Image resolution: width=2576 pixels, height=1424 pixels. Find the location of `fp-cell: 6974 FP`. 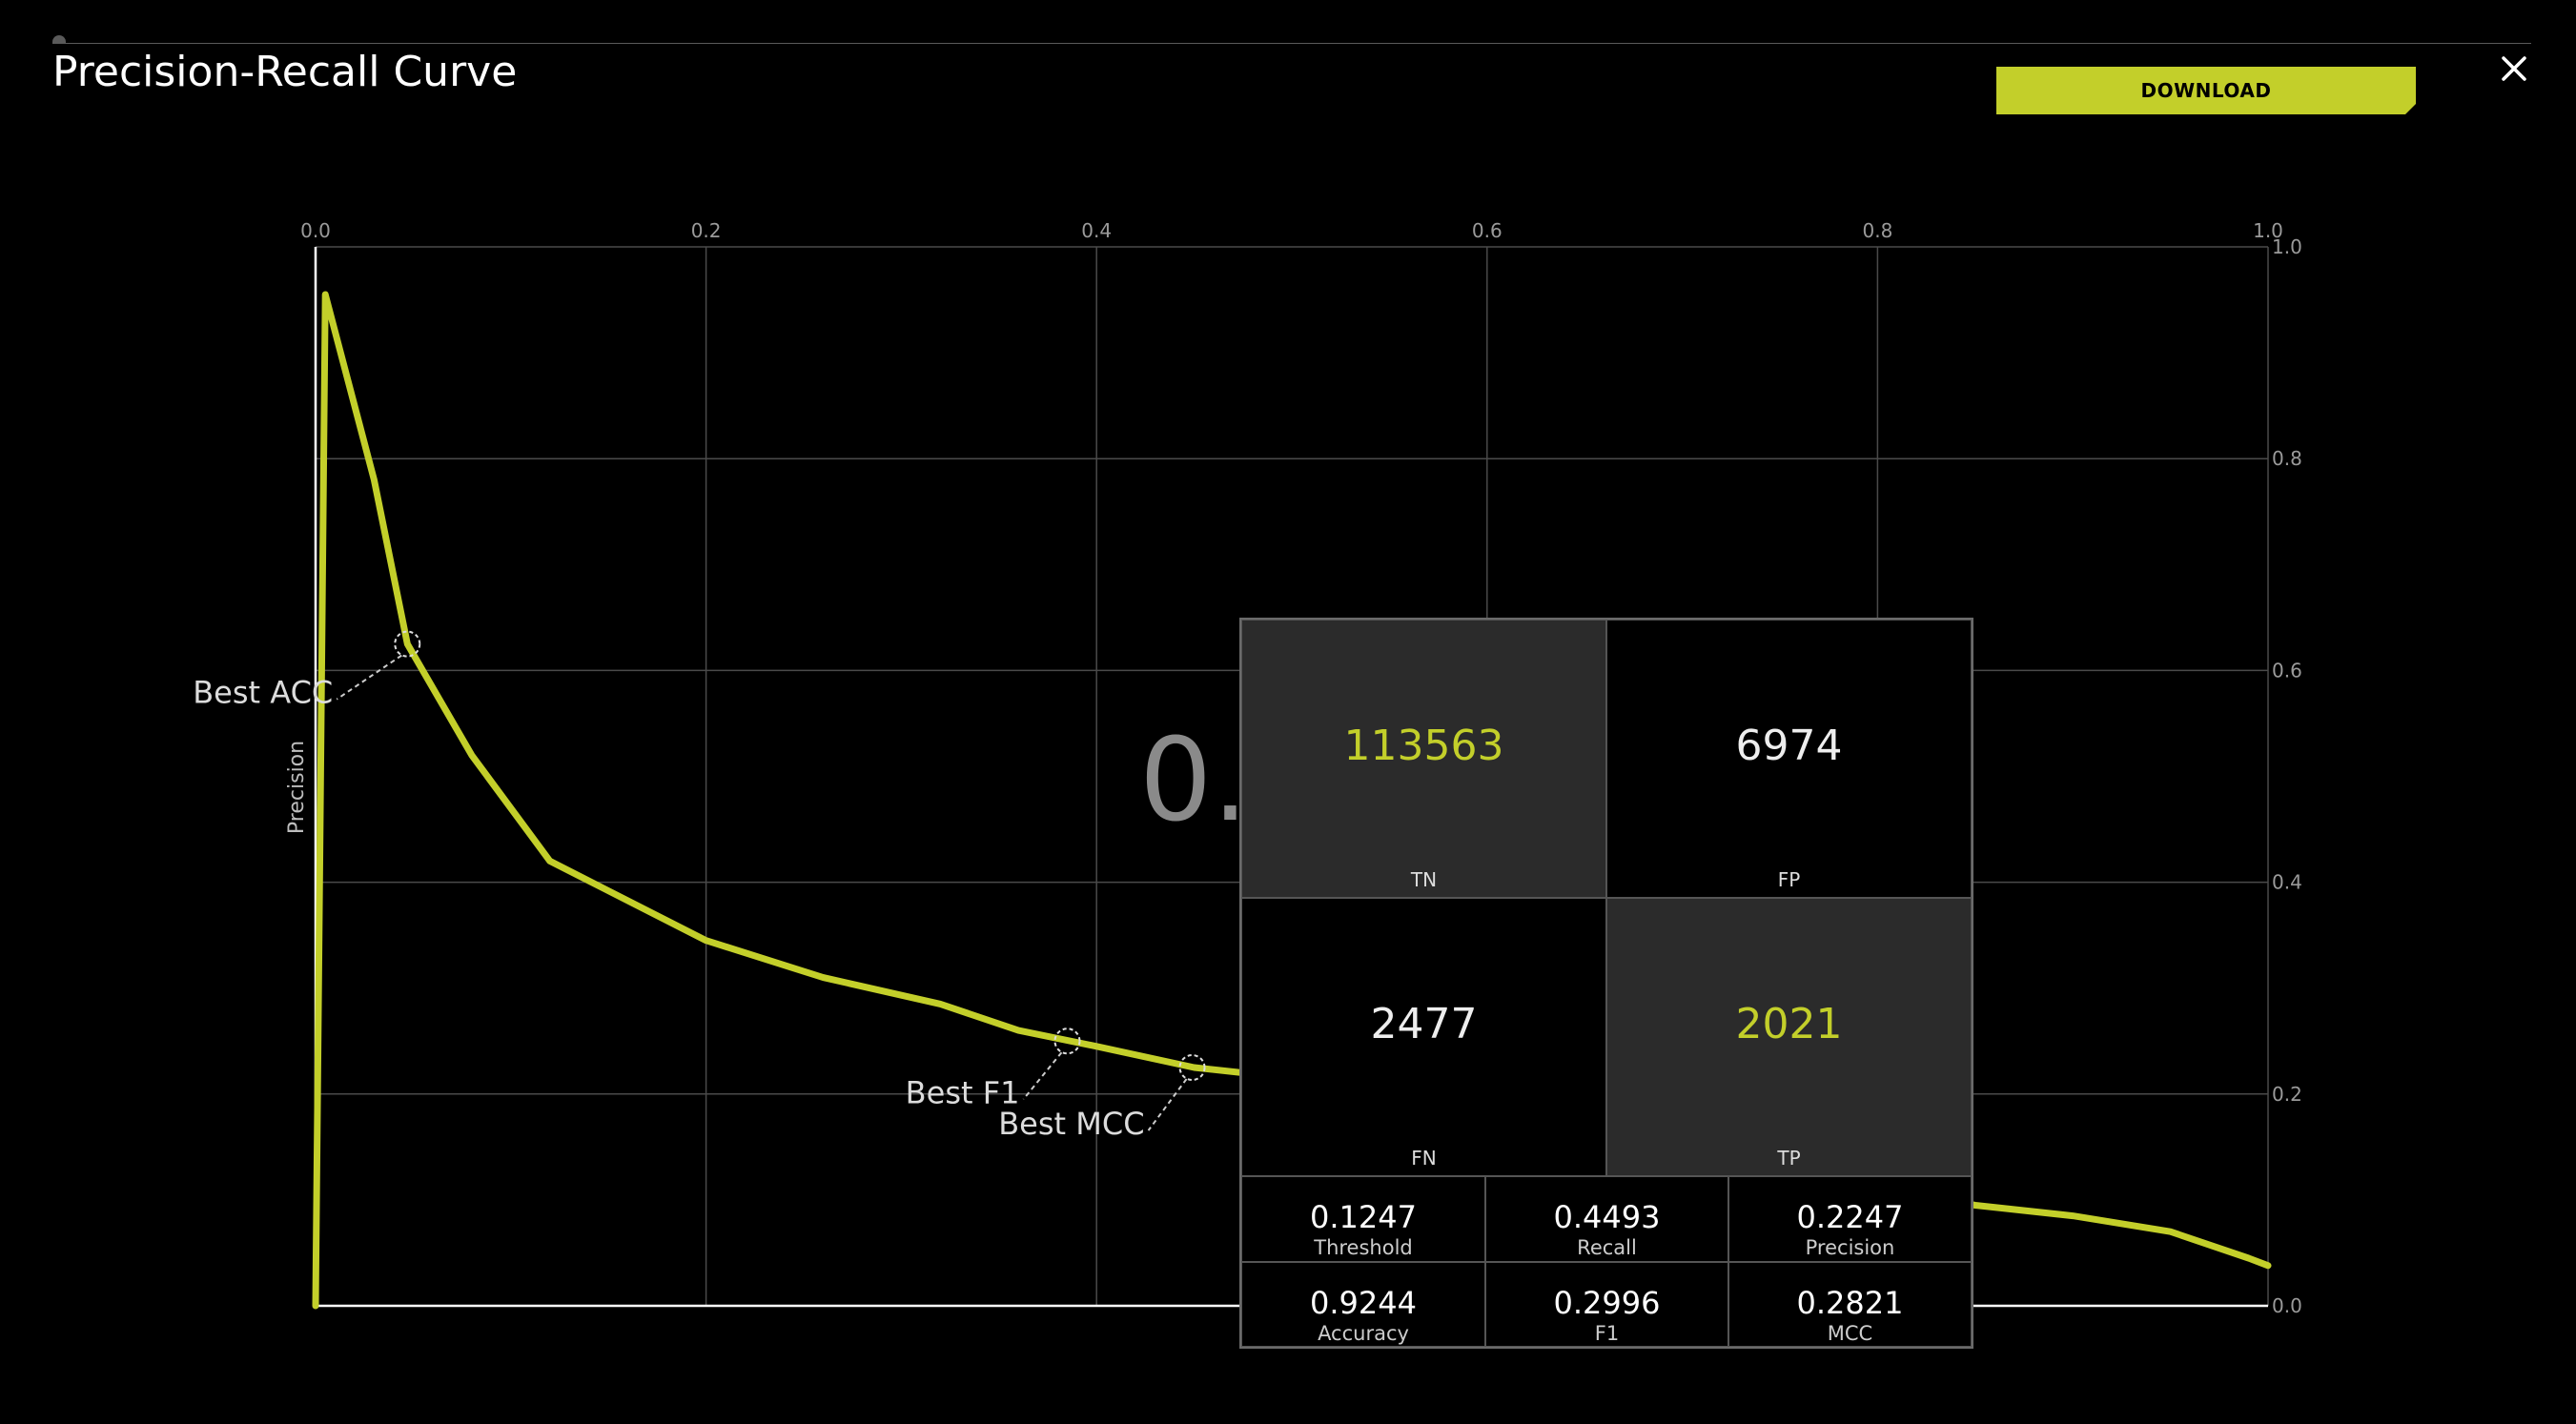

fp-cell: 6974 FP is located at coordinates (1789, 759).